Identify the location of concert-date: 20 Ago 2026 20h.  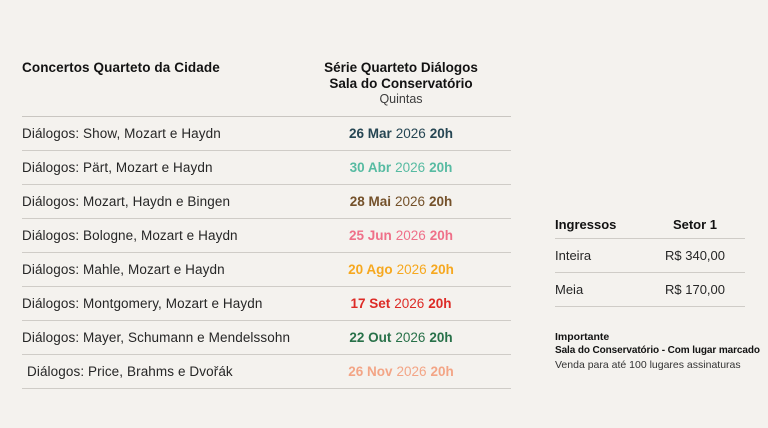
(401, 269).